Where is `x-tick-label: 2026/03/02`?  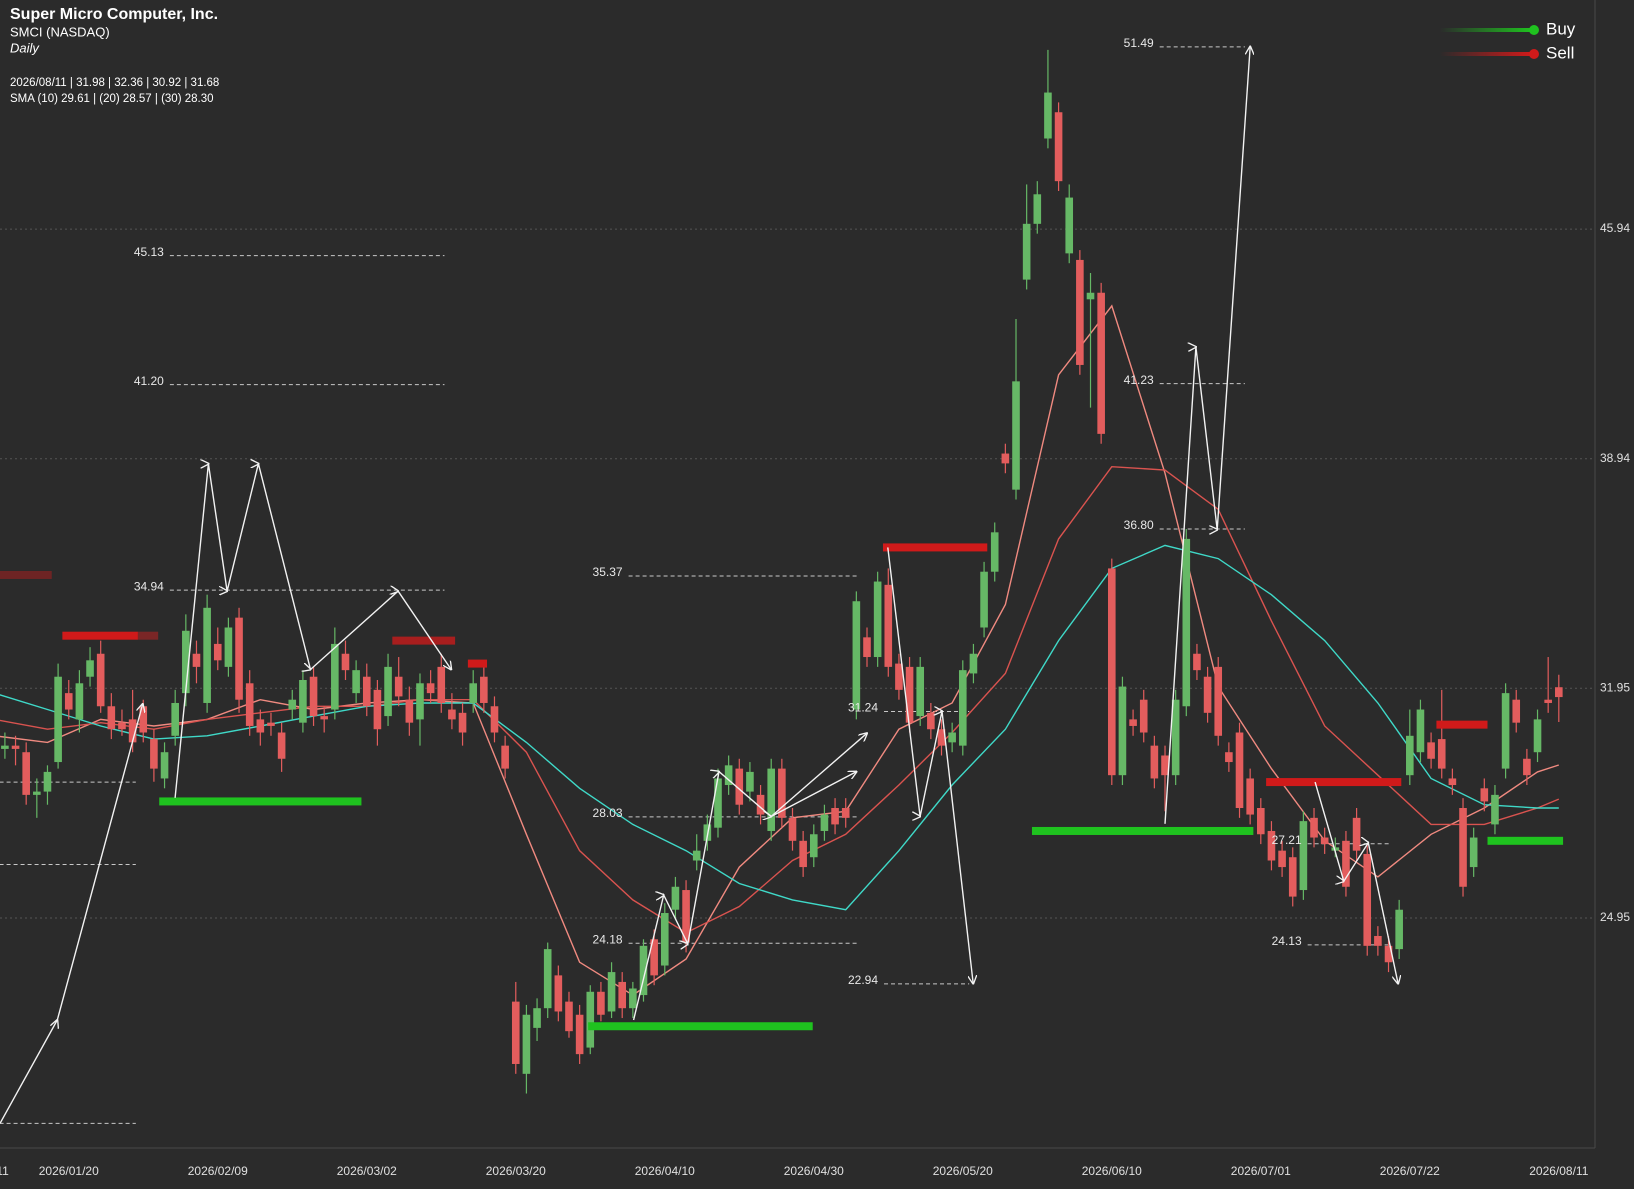
x-tick-label: 2026/03/02 is located at coordinates (367, 1171).